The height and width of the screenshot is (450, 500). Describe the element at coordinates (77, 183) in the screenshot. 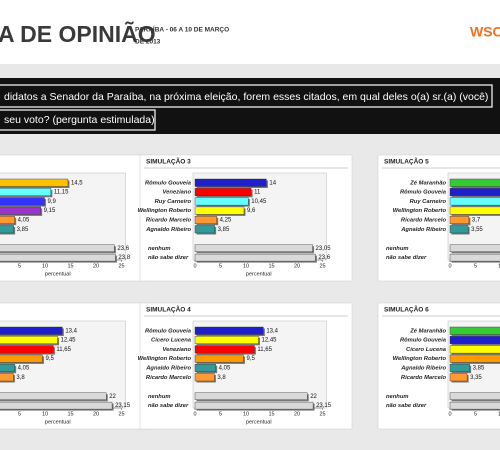

I see `value-label: 14,5` at that location.